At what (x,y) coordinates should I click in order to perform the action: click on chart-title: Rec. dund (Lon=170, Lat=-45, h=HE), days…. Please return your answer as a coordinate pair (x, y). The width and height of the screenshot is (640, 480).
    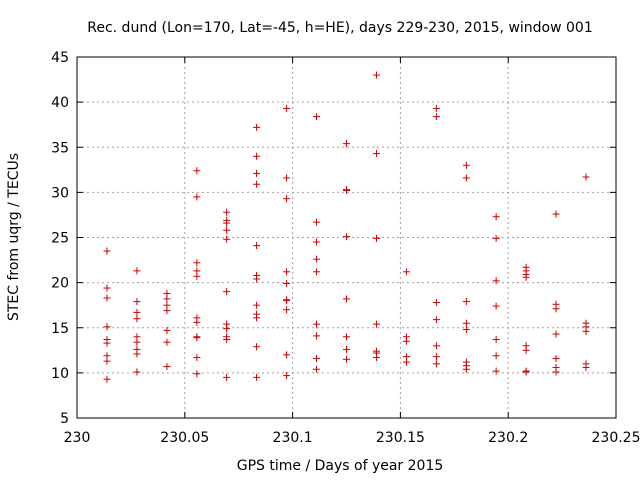
    Looking at the image, I should click on (340, 28).